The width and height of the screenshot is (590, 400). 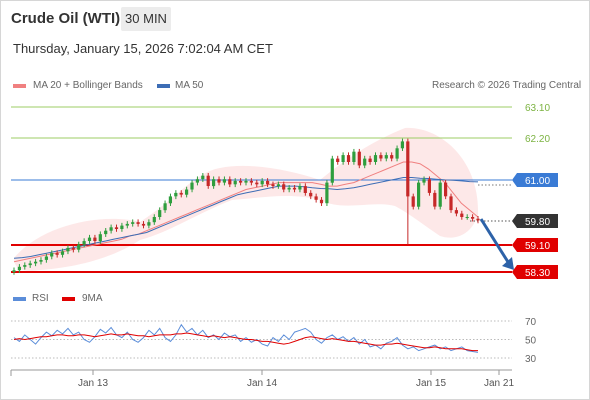 I want to click on rsi-ma-legend-label: 9MA, so click(x=92, y=298).